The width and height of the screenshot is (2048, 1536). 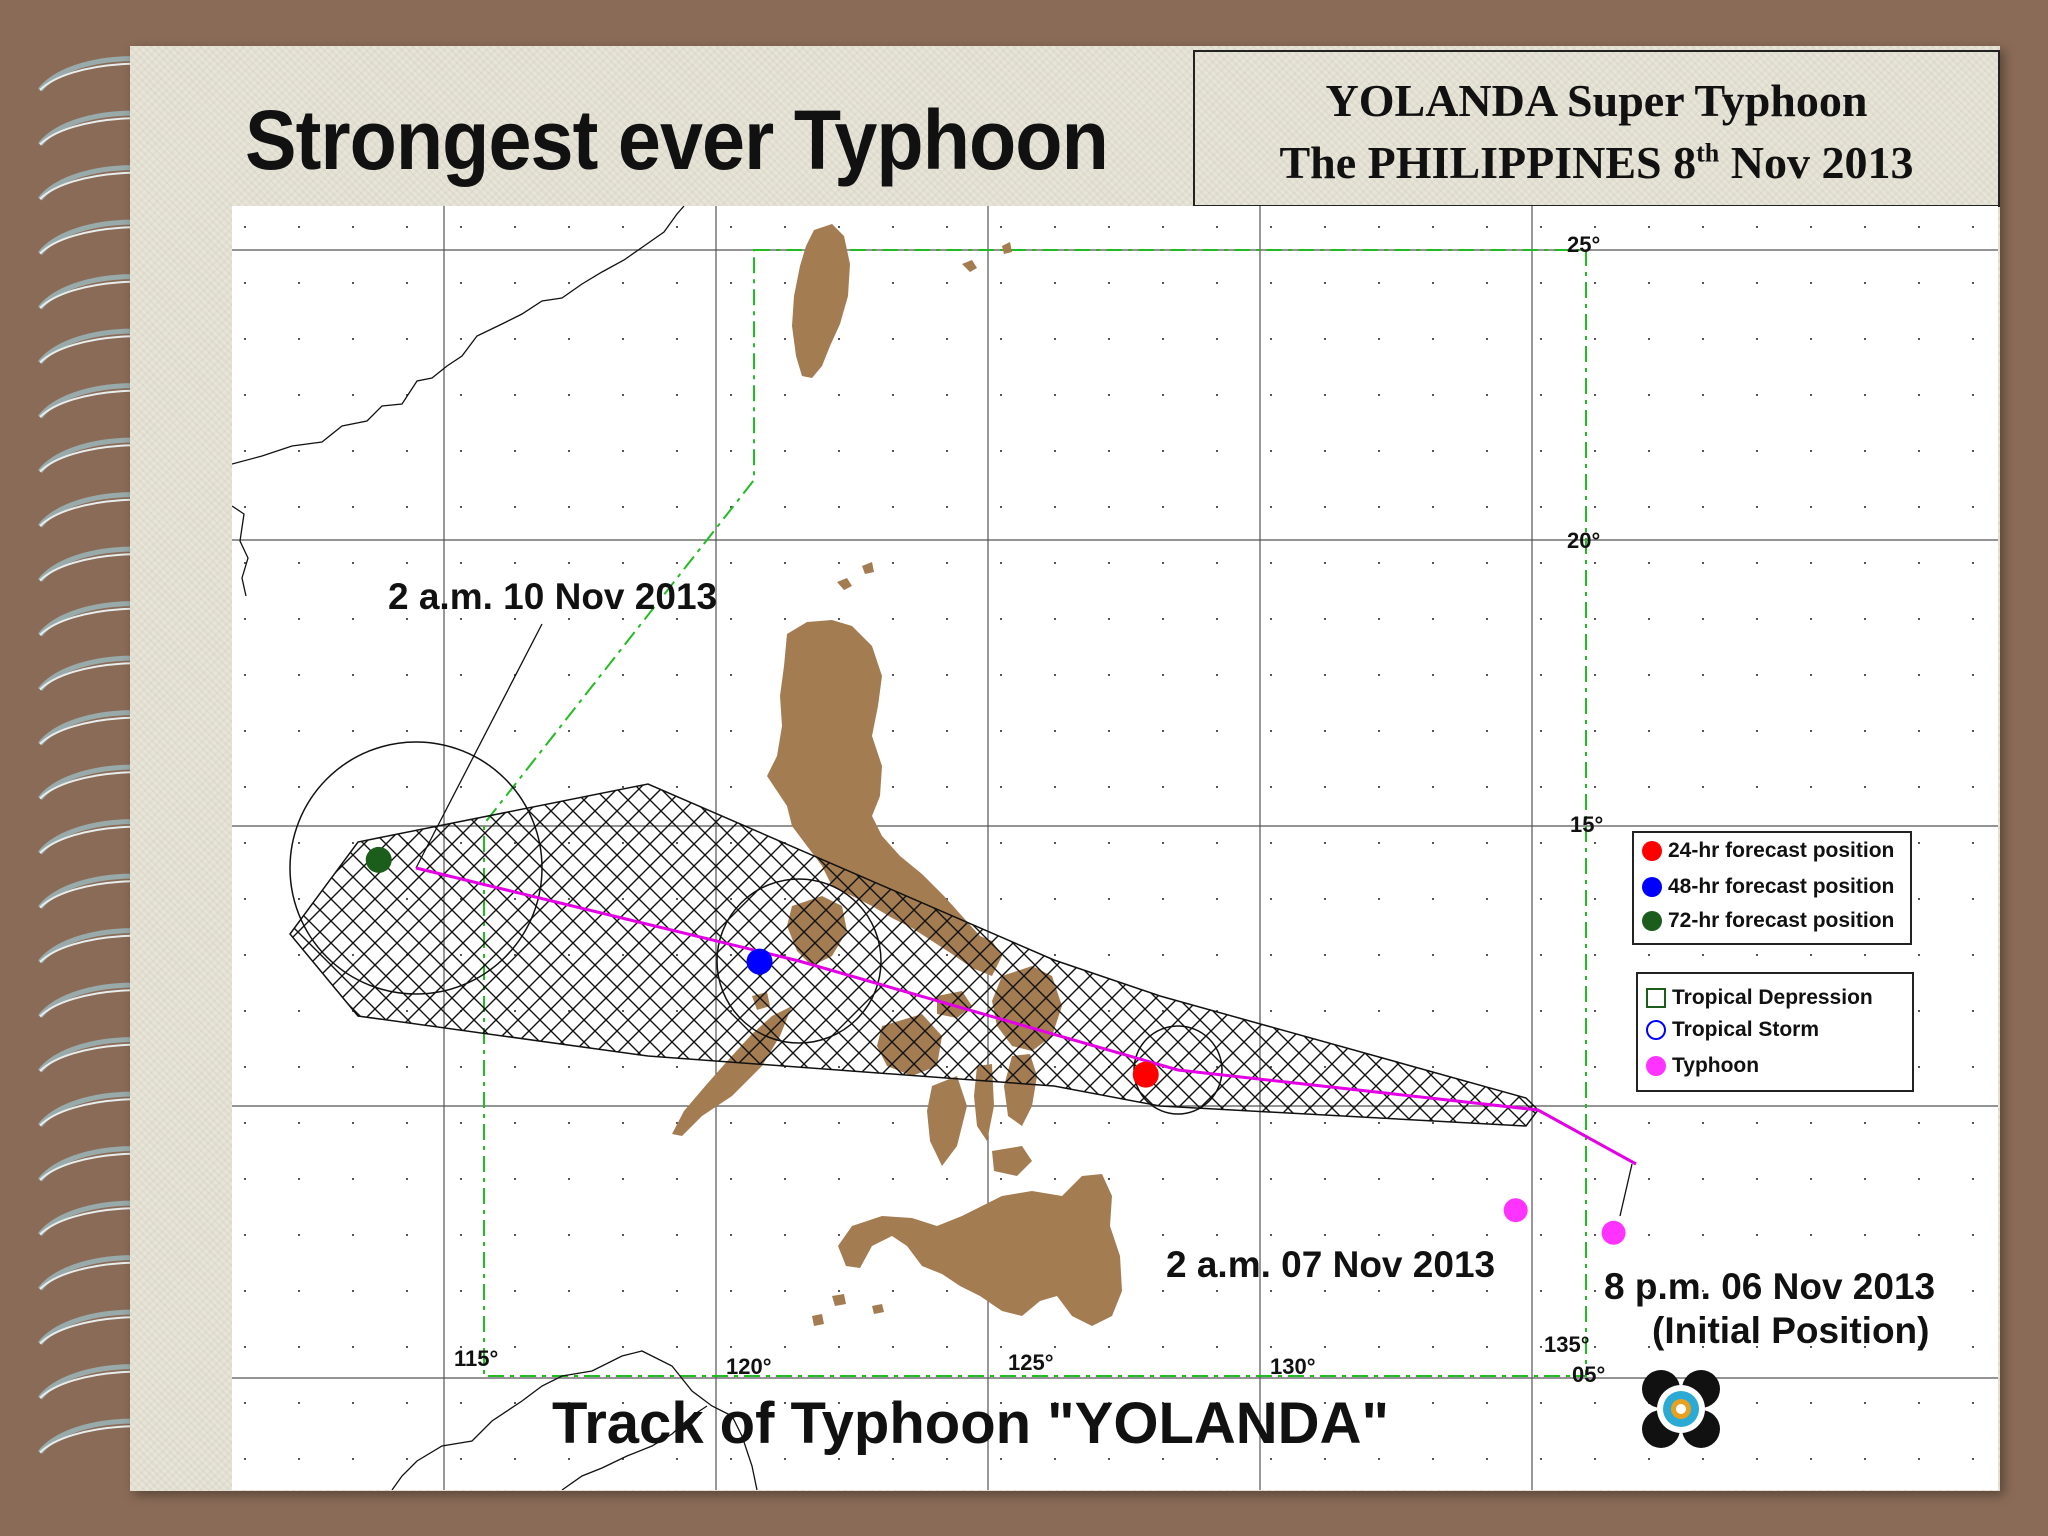 I want to click on china-coastline, so click(x=458, y=335).